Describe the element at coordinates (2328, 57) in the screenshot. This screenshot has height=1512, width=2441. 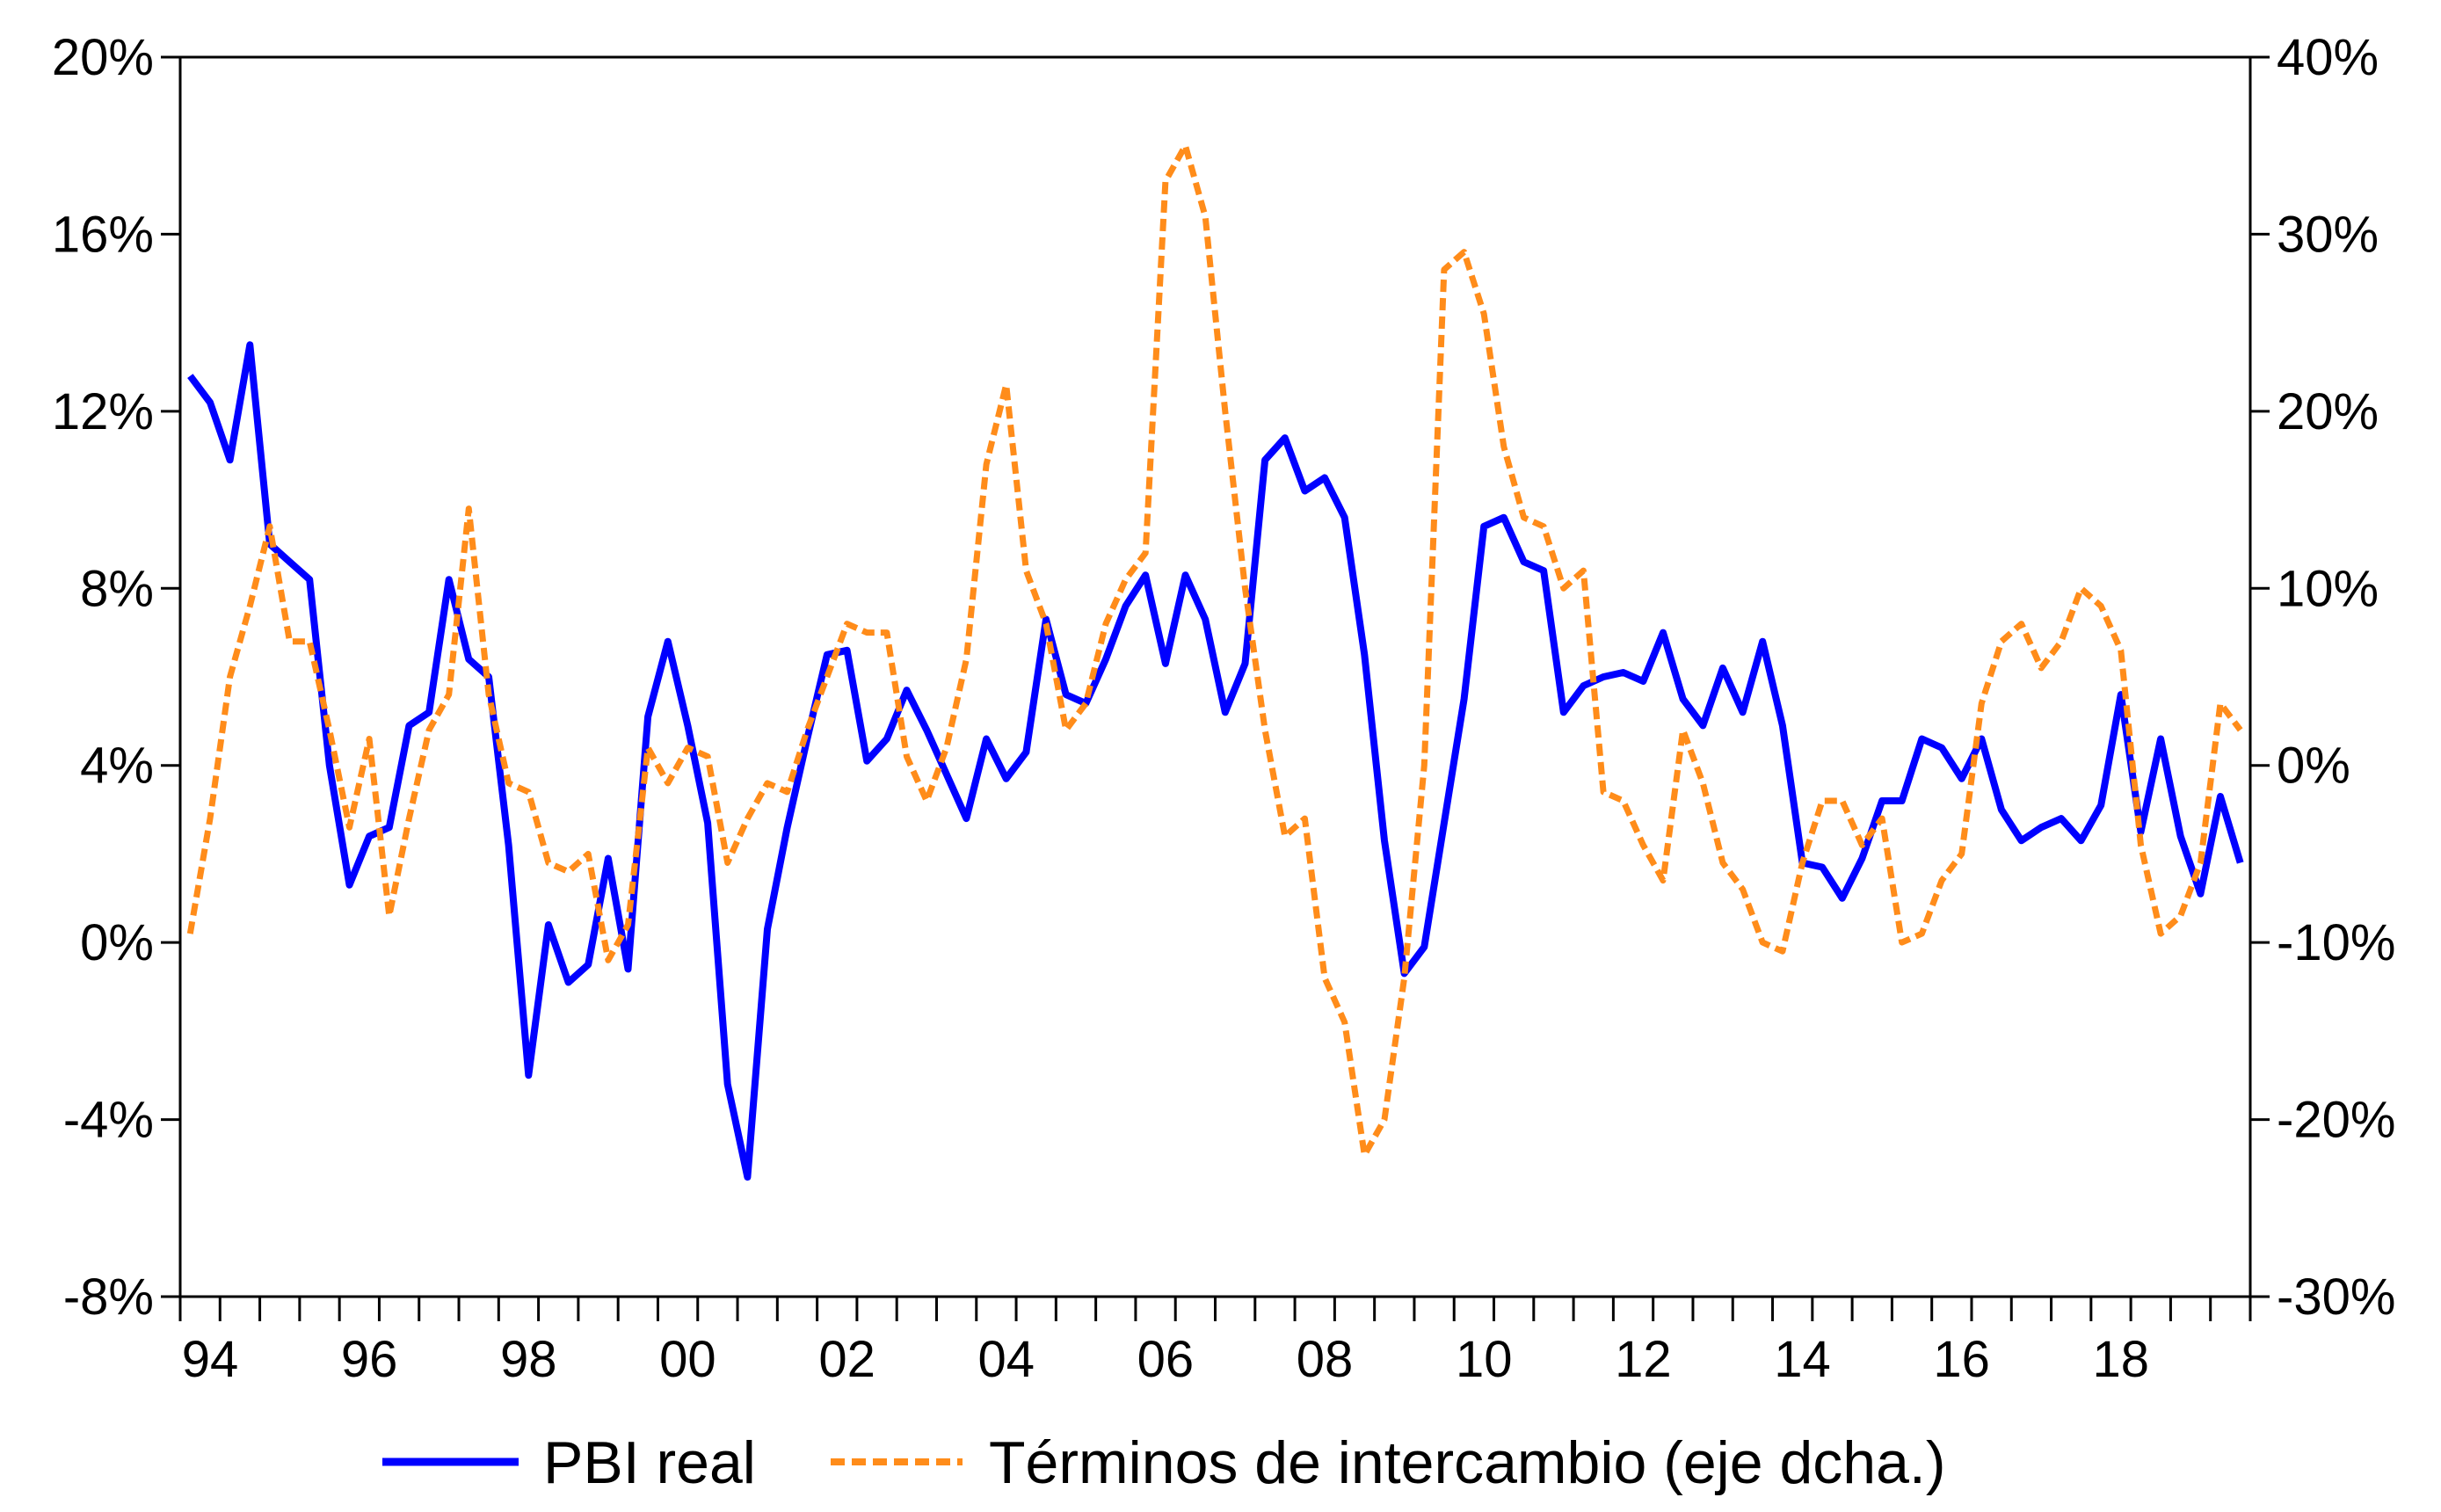
I see `y-right-tick-label: 40%` at that location.